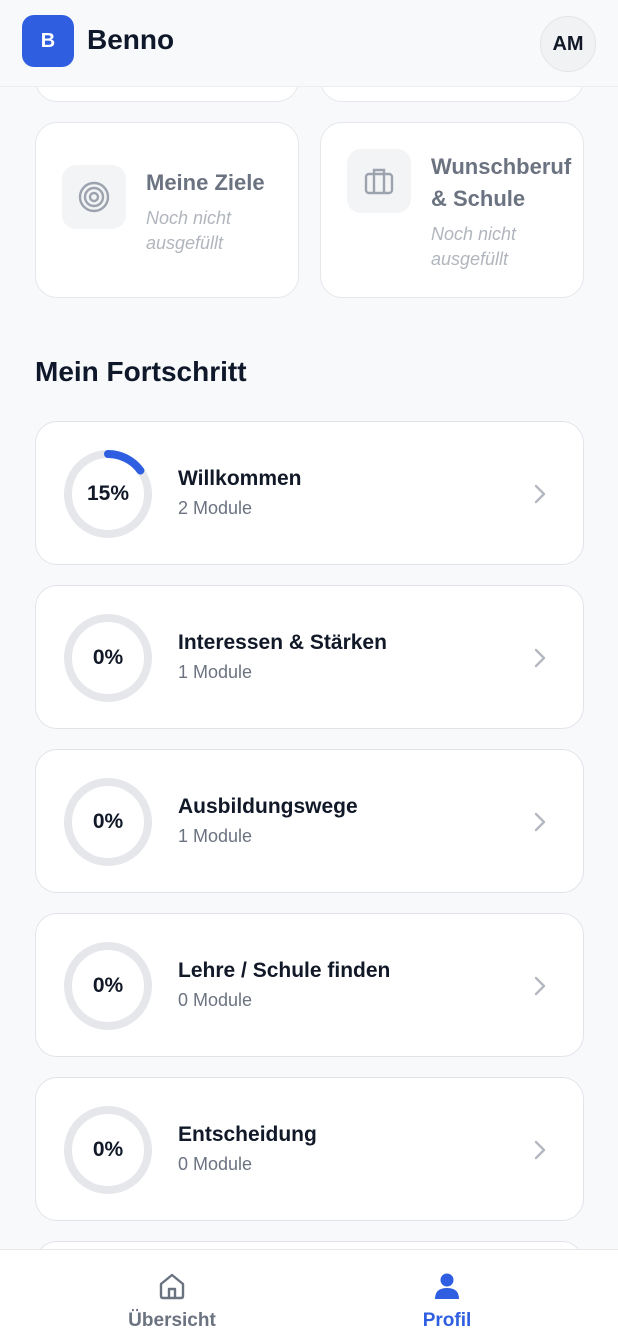 Image resolution: width=618 pixels, height=1340 pixels. Describe the element at coordinates (309, 493) in the screenshot. I see `progress-card-willkommen: 15% Willkommen 2 Module` at that location.